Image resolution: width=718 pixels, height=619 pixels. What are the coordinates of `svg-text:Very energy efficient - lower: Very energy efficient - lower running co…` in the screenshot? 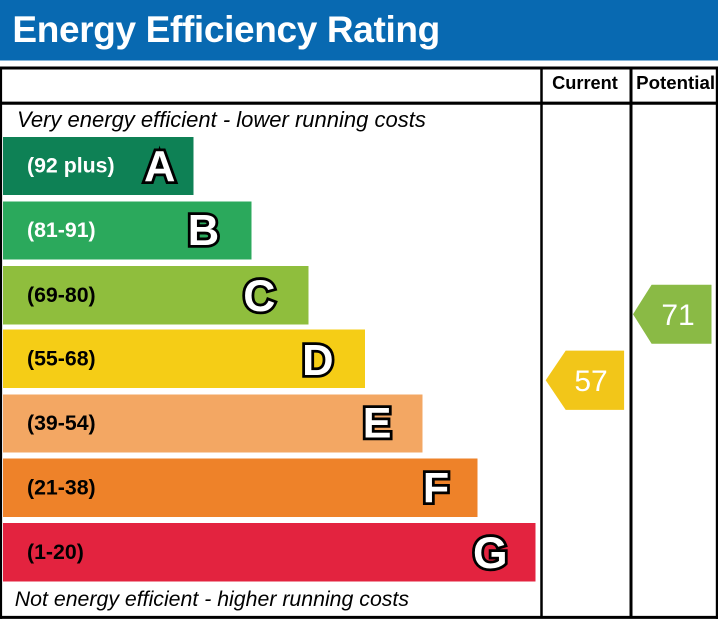 It's located at (221, 119).